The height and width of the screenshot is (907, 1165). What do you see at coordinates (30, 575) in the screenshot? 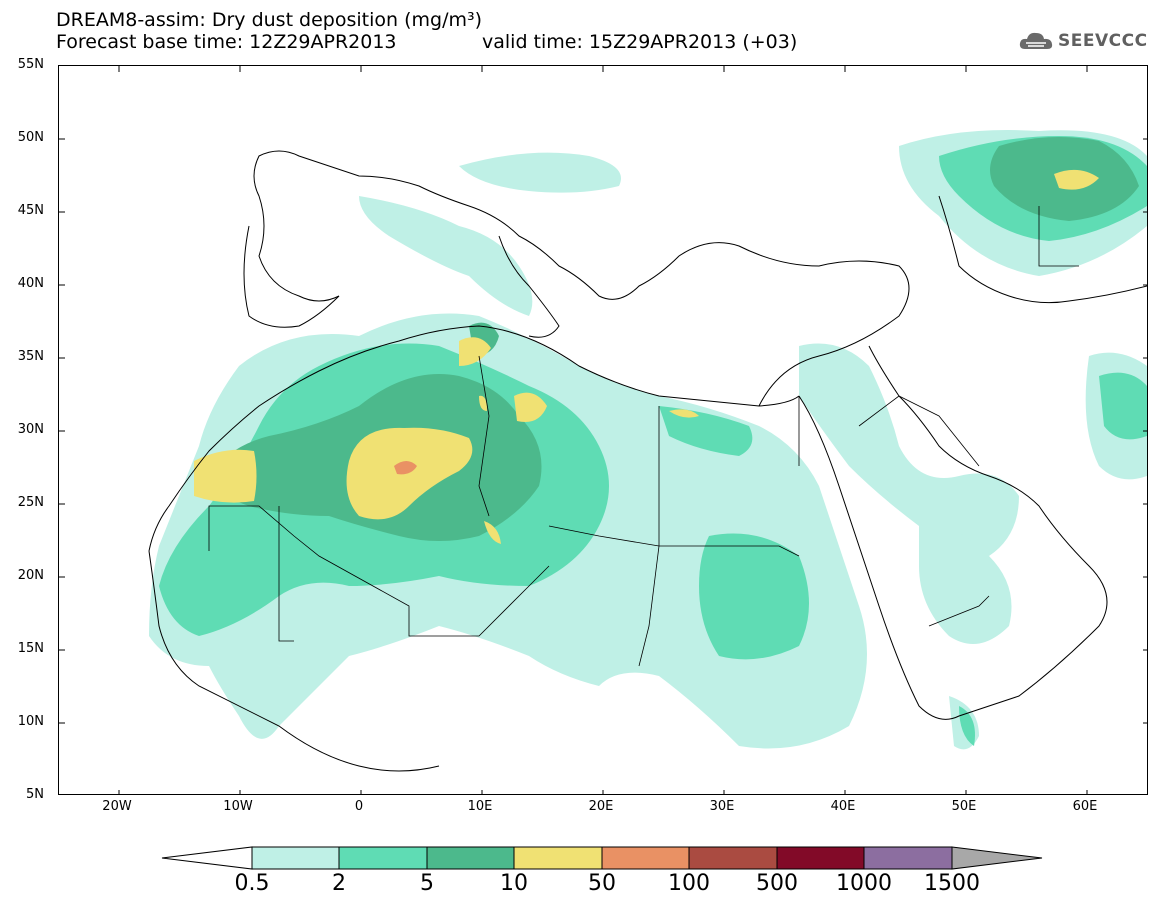
I see `lat-label: 20N` at bounding box center [30, 575].